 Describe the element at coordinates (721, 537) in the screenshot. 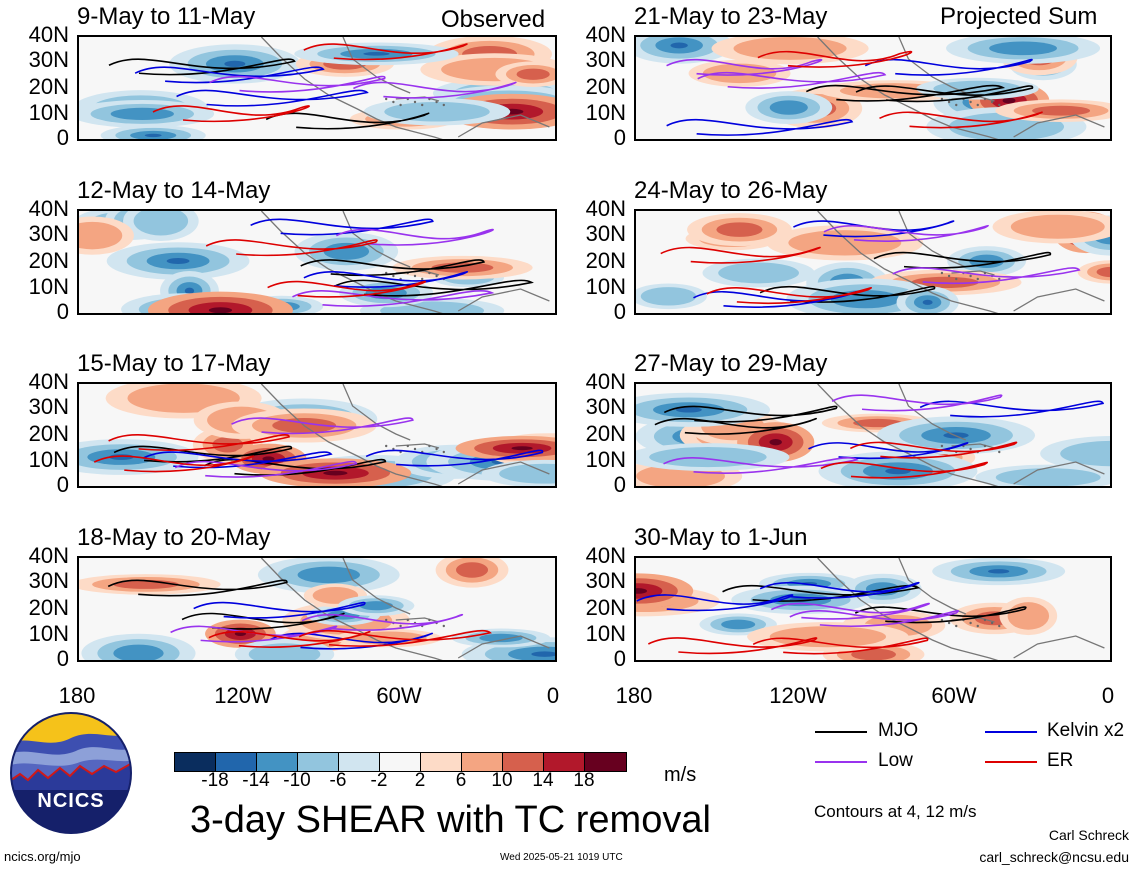

I see `panel-title: 30-May to 1-Jun` at that location.